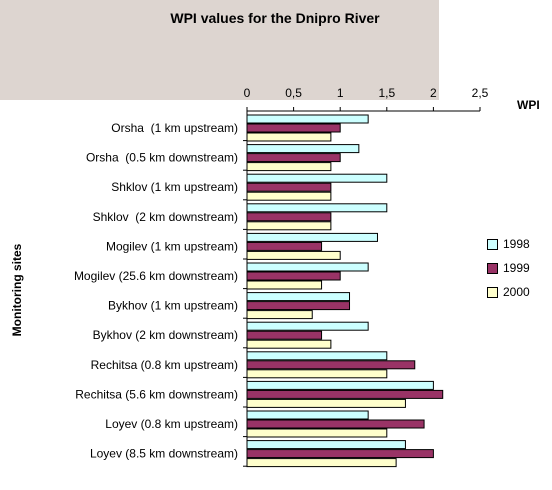  What do you see at coordinates (174, 187) in the screenshot?
I see `category-label: Shklov (1 km upstream)` at bounding box center [174, 187].